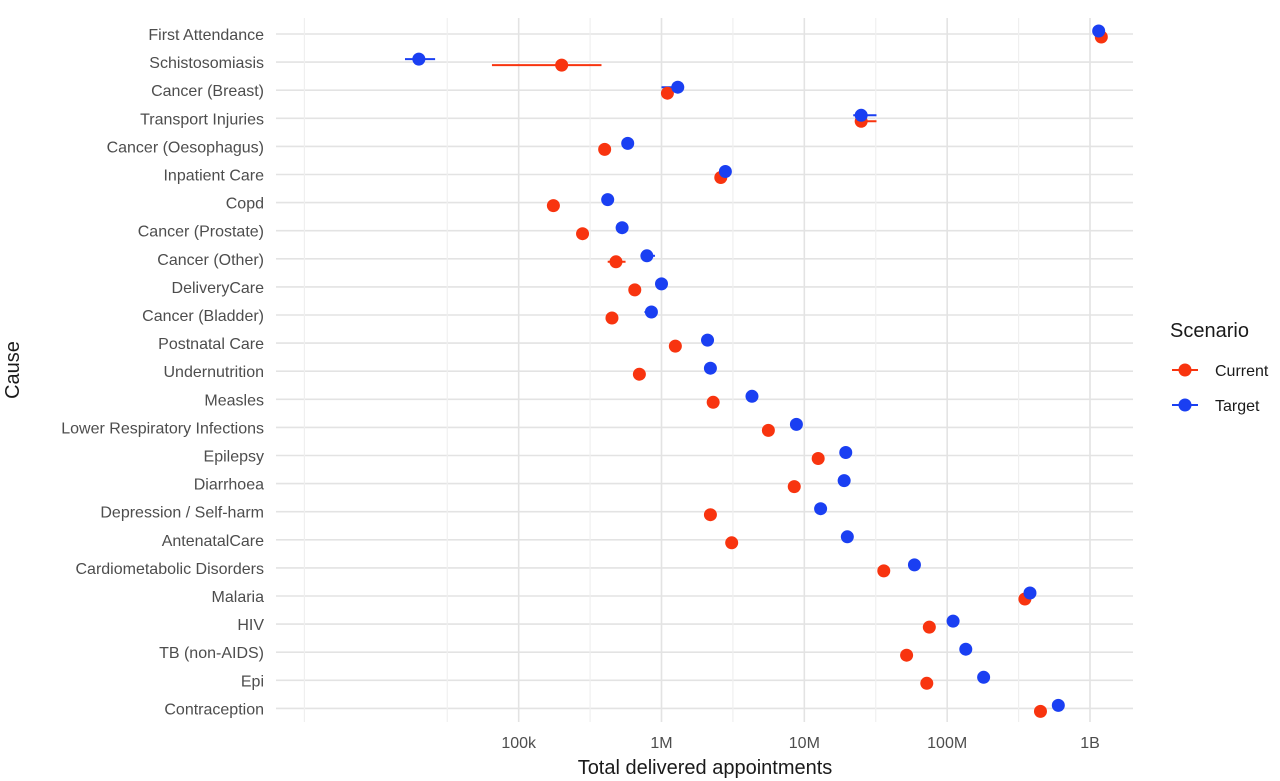 The image size is (1280, 781). I want to click on y-tick-label: Undernutrition, so click(214, 372).